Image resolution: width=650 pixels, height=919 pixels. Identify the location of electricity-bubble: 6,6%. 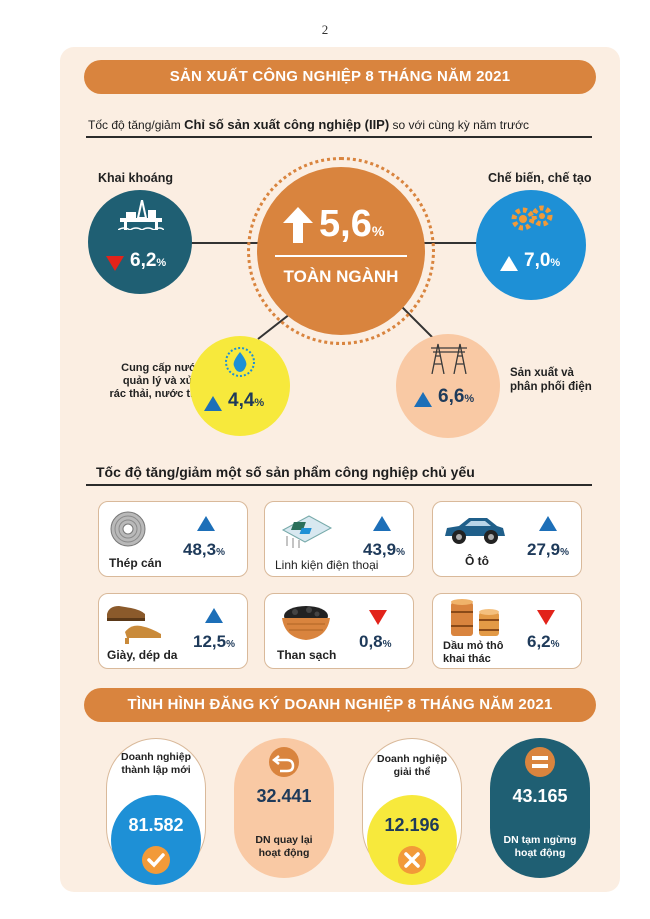
(448, 386).